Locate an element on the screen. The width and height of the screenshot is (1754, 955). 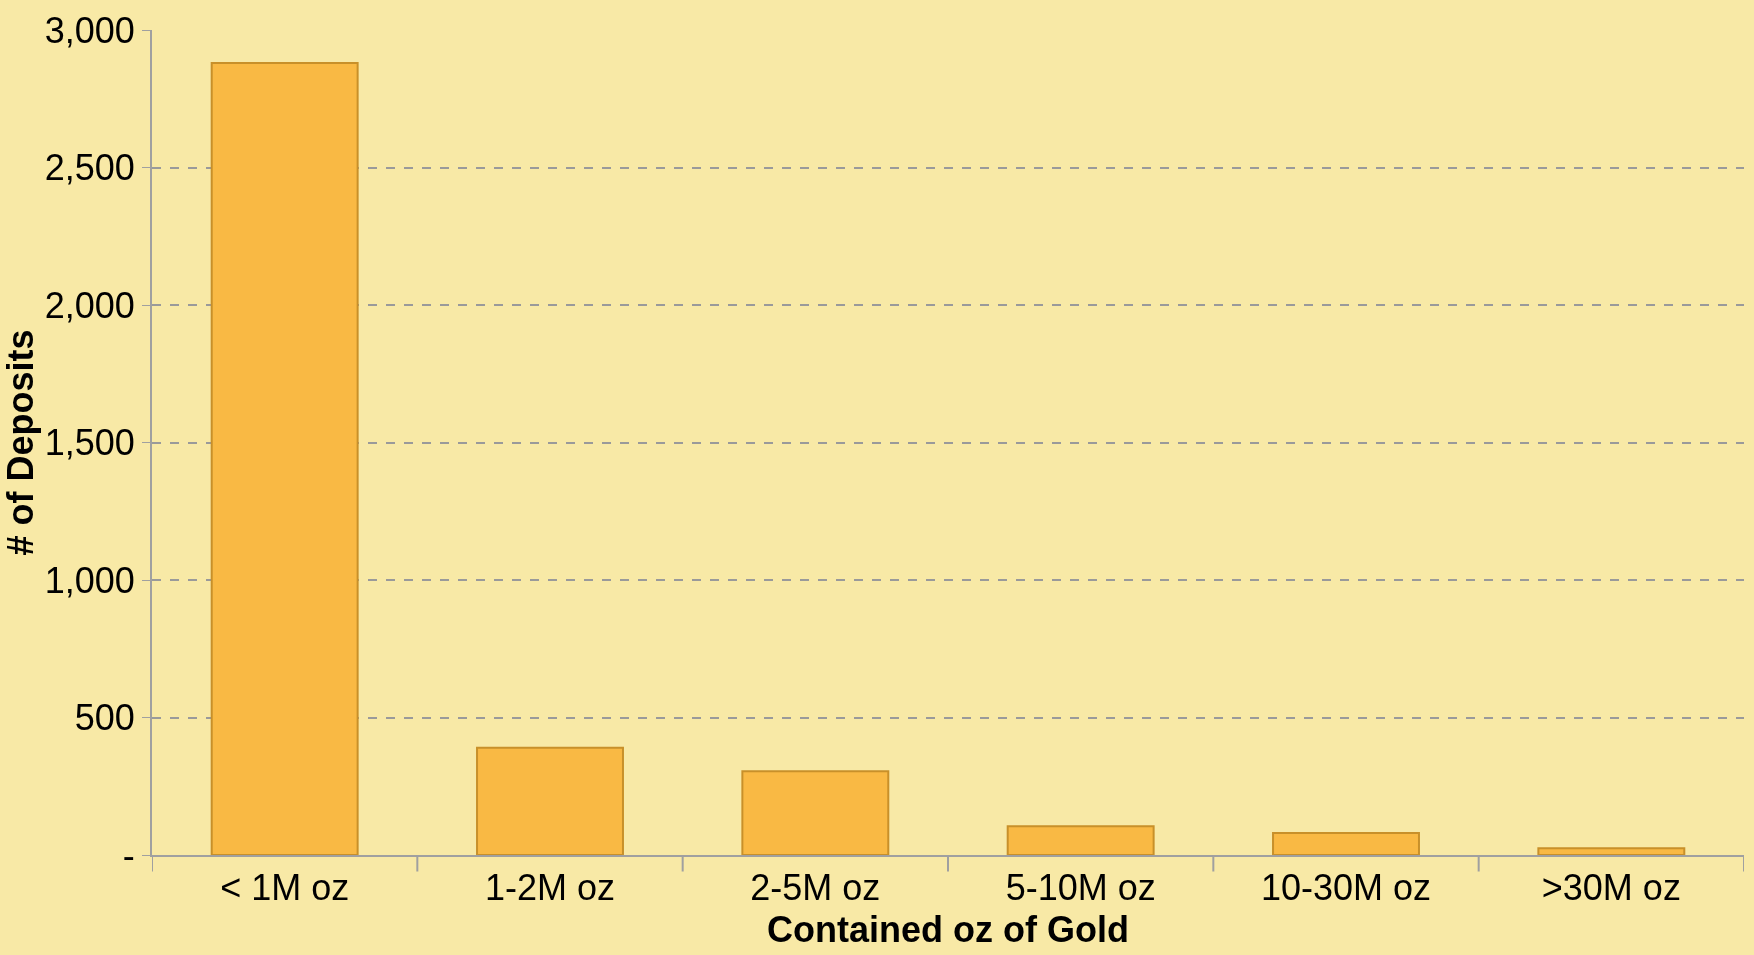
y-axis-title: # of Deposits is located at coordinates (20, 442).